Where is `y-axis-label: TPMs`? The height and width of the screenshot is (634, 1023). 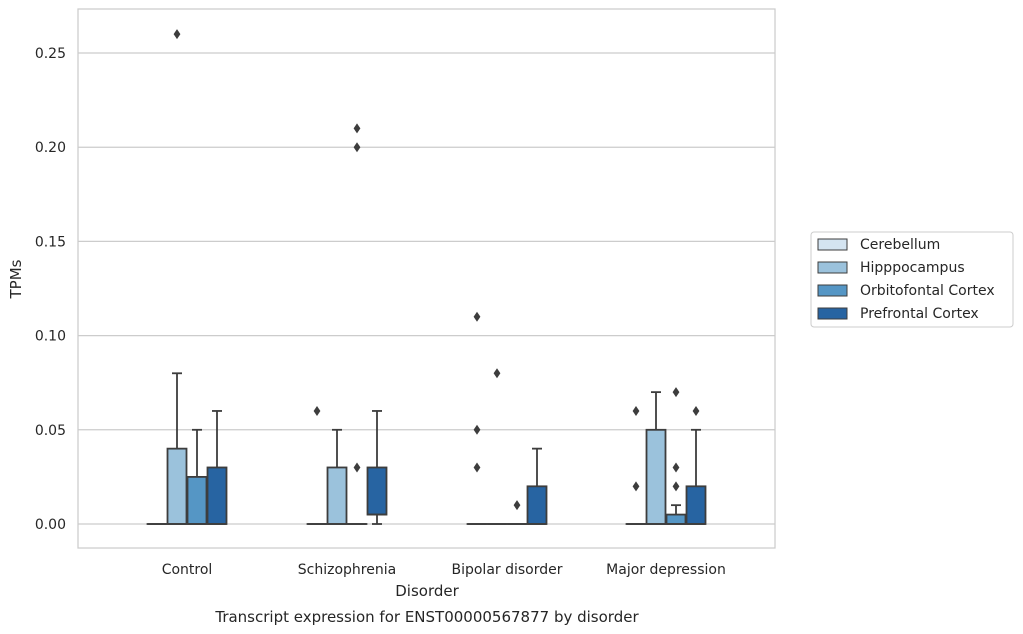 y-axis-label: TPMs is located at coordinates (16, 279).